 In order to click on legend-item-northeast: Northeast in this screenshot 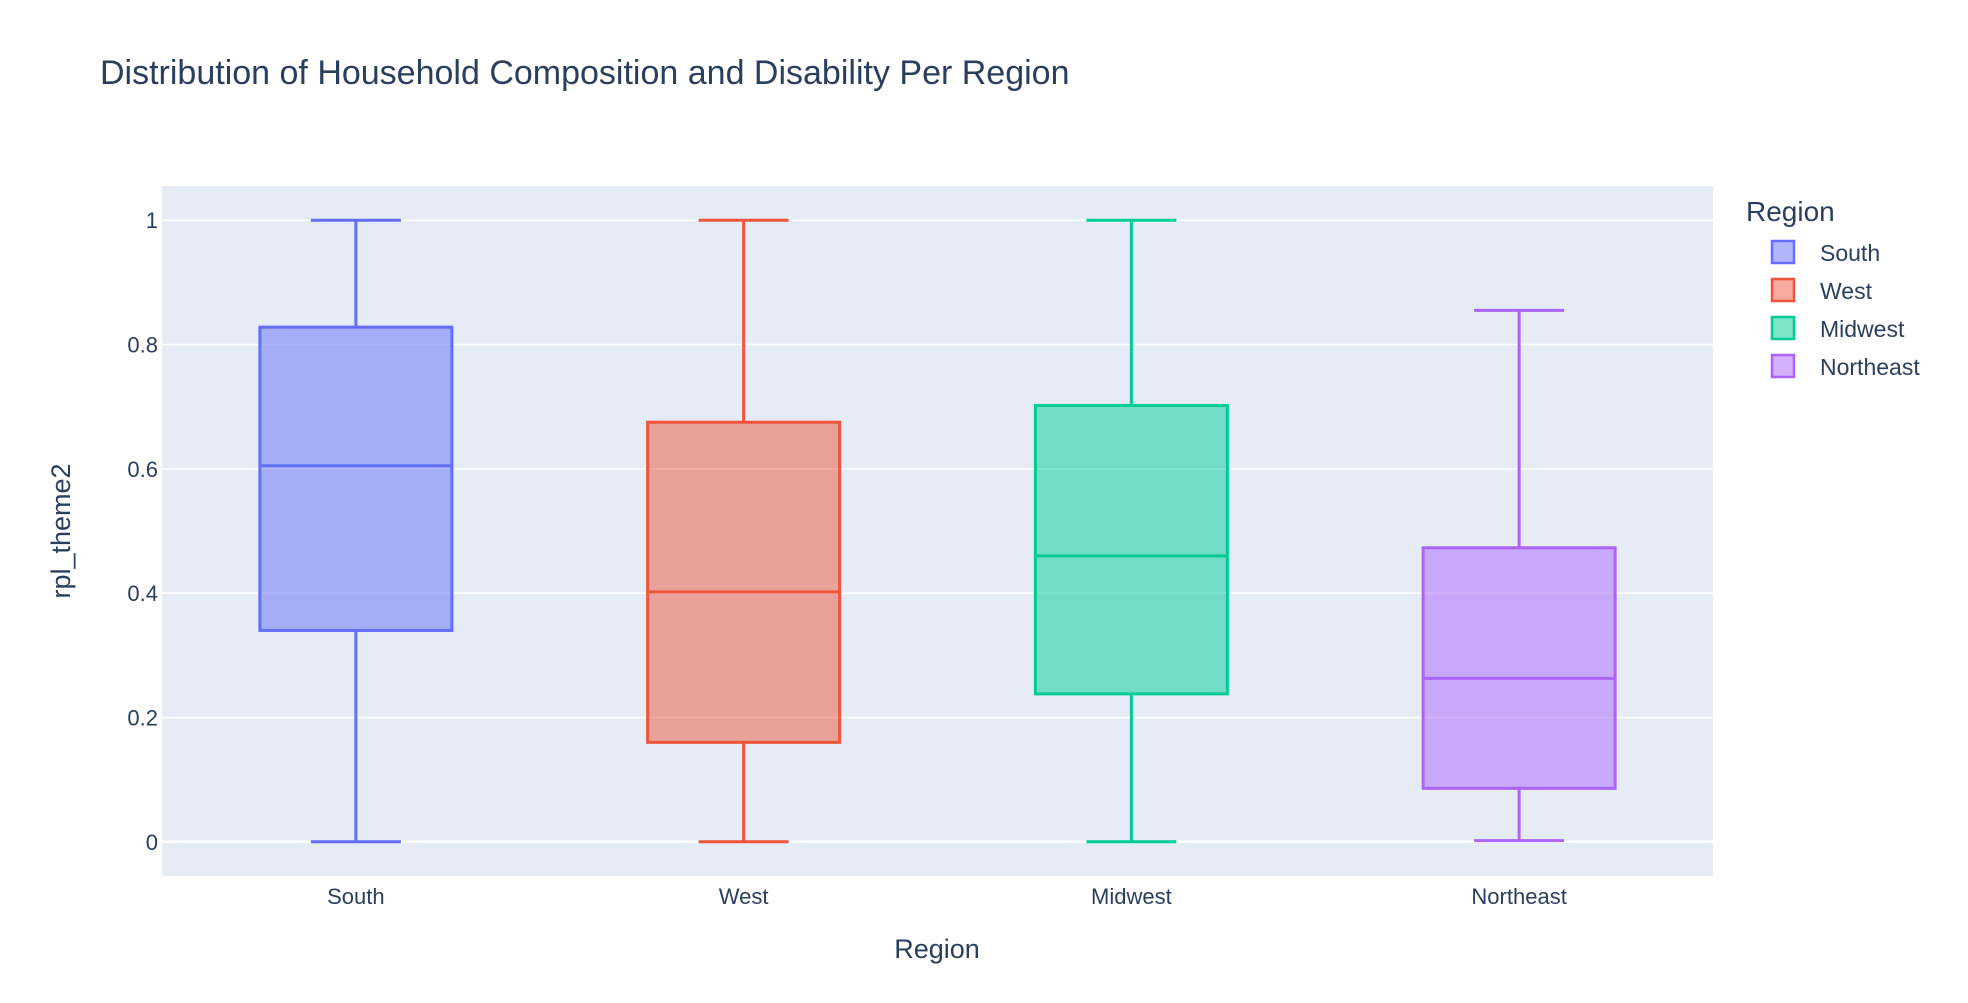, I will do `click(1845, 366)`.